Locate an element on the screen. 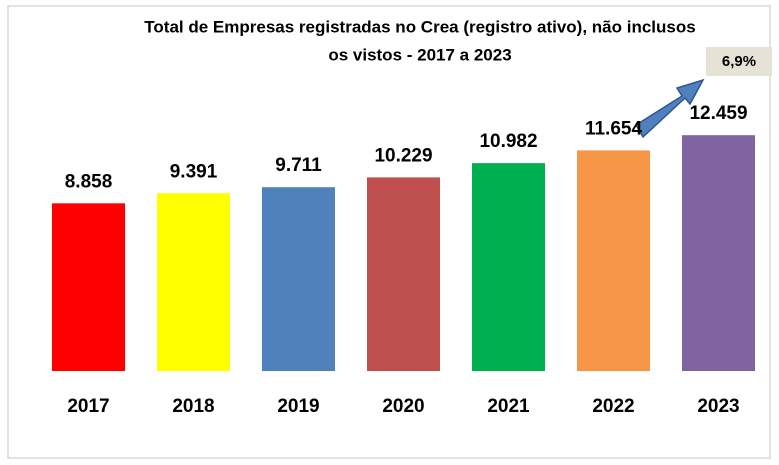 This screenshot has width=779, height=465. growth-arrow is located at coordinates (669, 108).